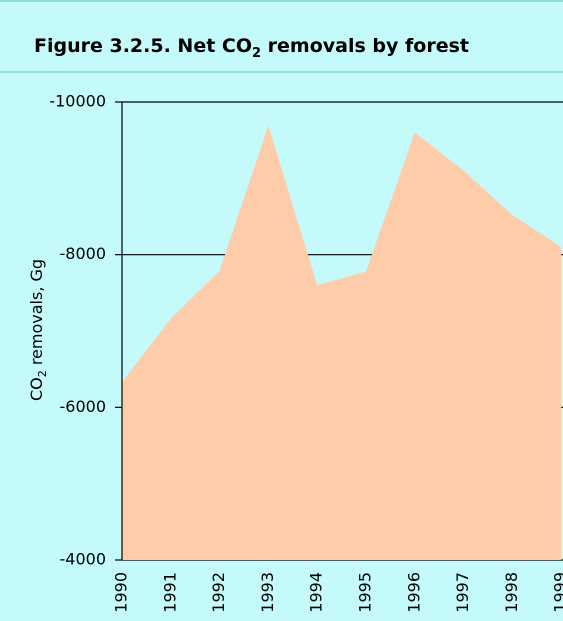 The height and width of the screenshot is (621, 563). Describe the element at coordinates (218, 592) in the screenshot. I see `x-tick-label: 1992` at that location.